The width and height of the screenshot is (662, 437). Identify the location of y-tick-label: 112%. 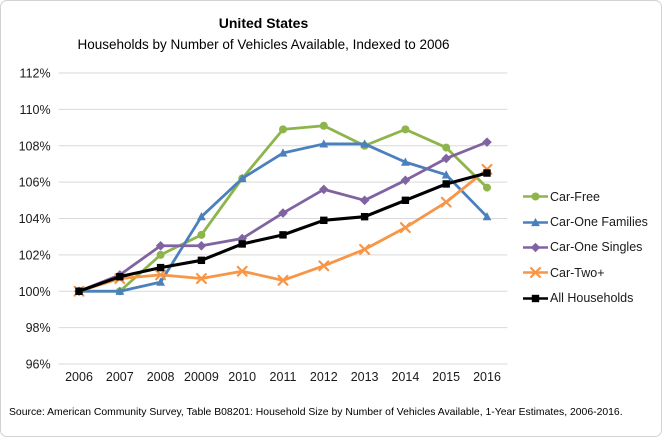
(35, 74).